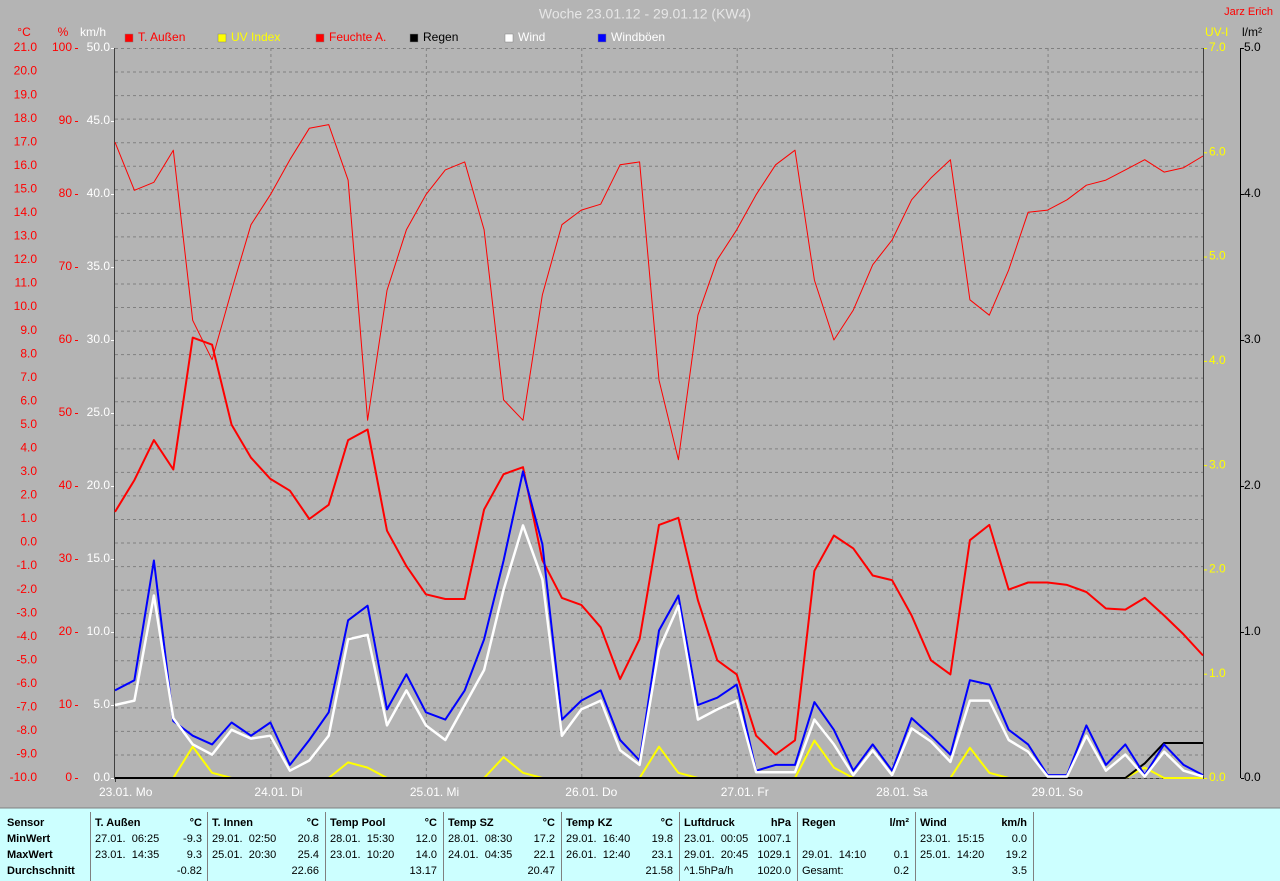  What do you see at coordinates (26, 47) in the screenshot?
I see `y-tick-label: 21.0` at bounding box center [26, 47].